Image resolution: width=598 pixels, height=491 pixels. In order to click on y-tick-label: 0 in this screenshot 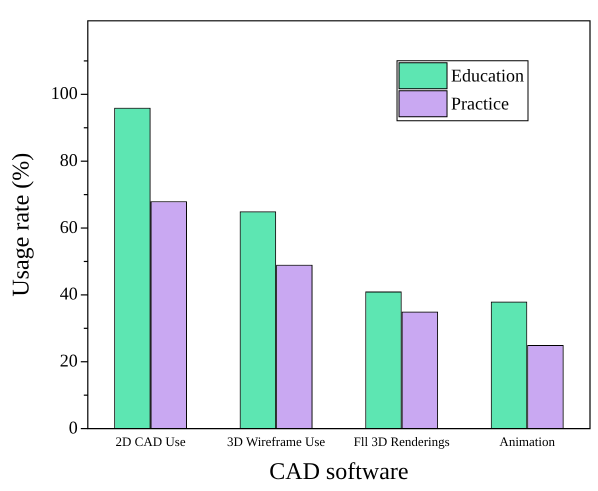, I will do `click(73, 427)`.